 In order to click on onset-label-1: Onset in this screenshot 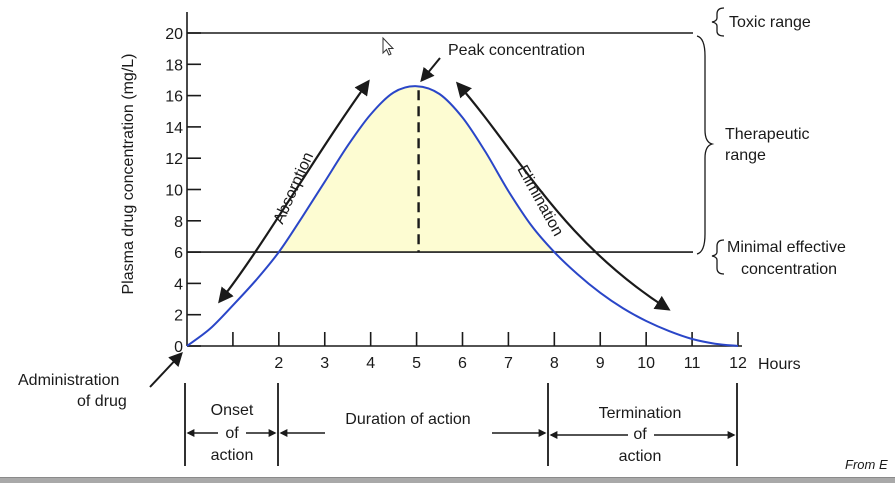, I will do `click(232, 410)`.